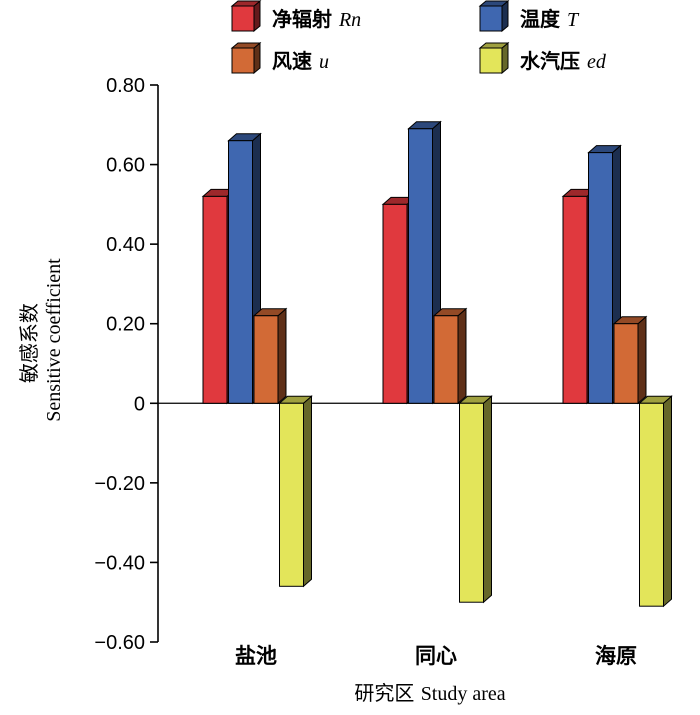 This screenshot has height=715, width=700. I want to click on legend-symbol: ed, so click(597, 62).